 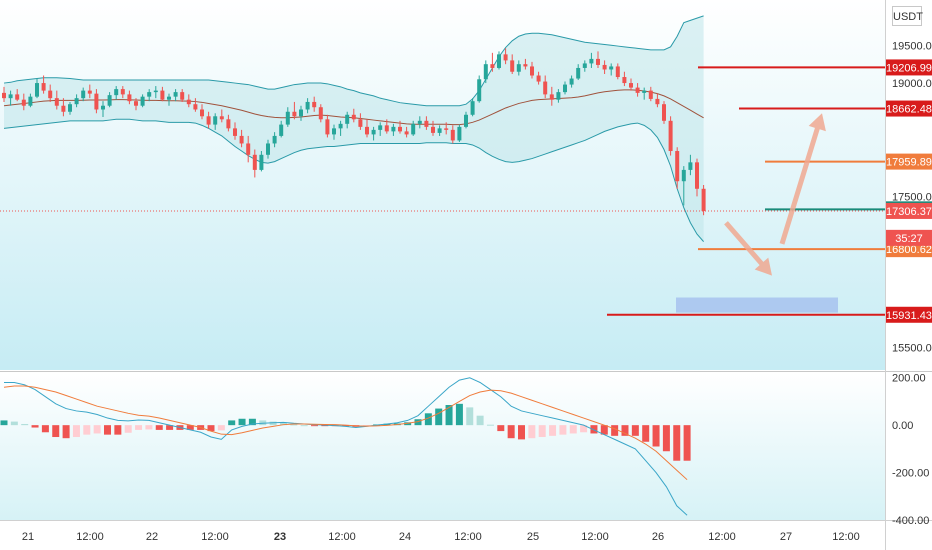 I want to click on macd-axis-tick: -200.00, so click(x=910, y=474).